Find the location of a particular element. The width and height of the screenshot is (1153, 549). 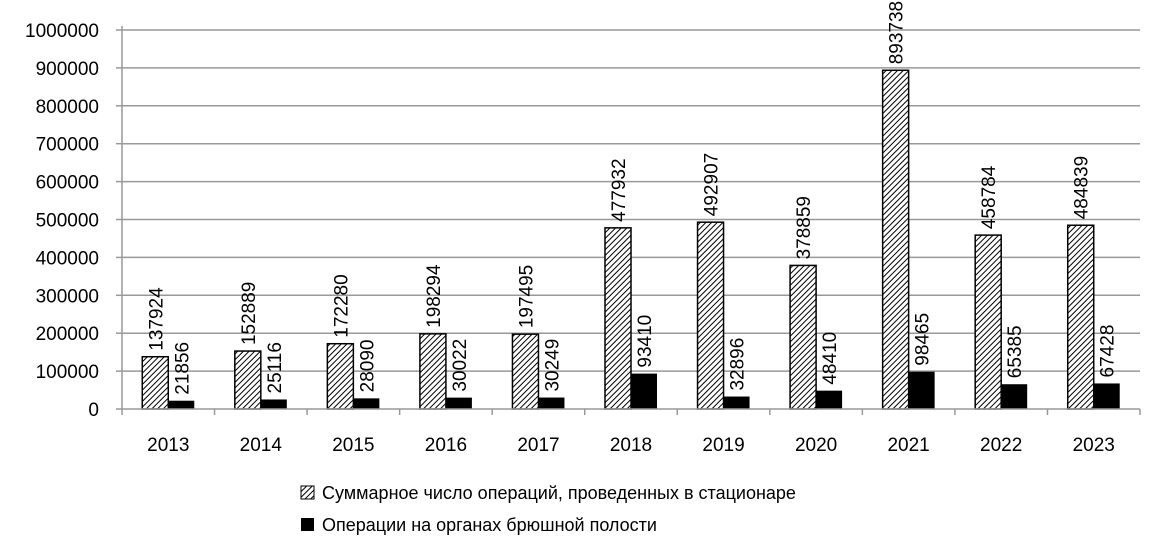

data-label: 492907 is located at coordinates (712, 184).